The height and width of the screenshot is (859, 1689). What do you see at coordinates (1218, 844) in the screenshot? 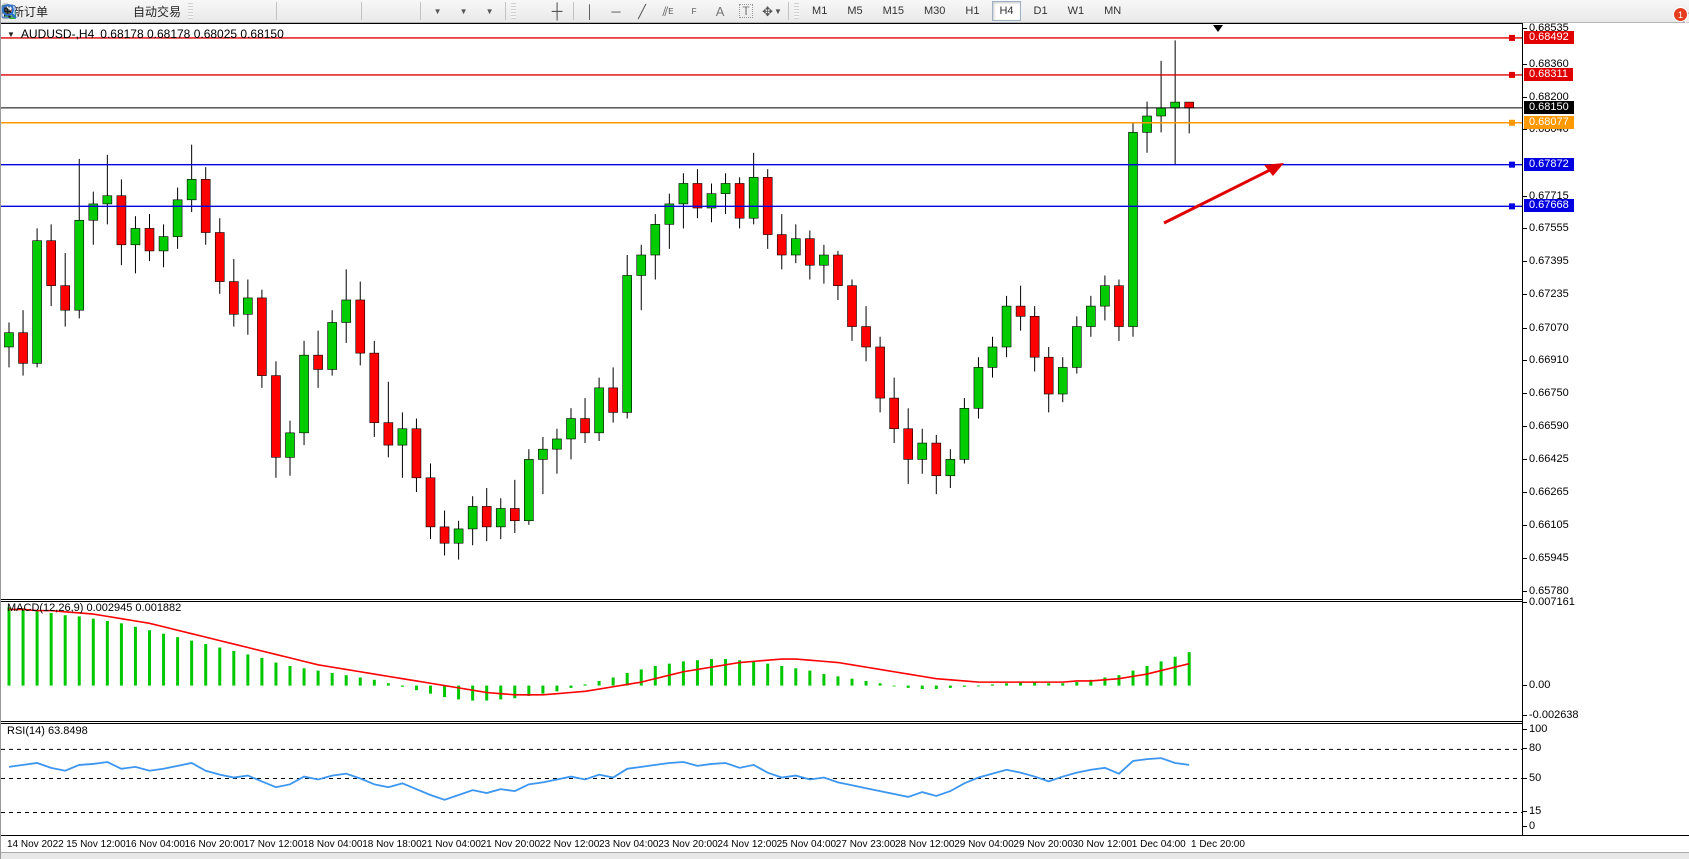
I see `time-label: 1 Dec 20:00` at bounding box center [1218, 844].